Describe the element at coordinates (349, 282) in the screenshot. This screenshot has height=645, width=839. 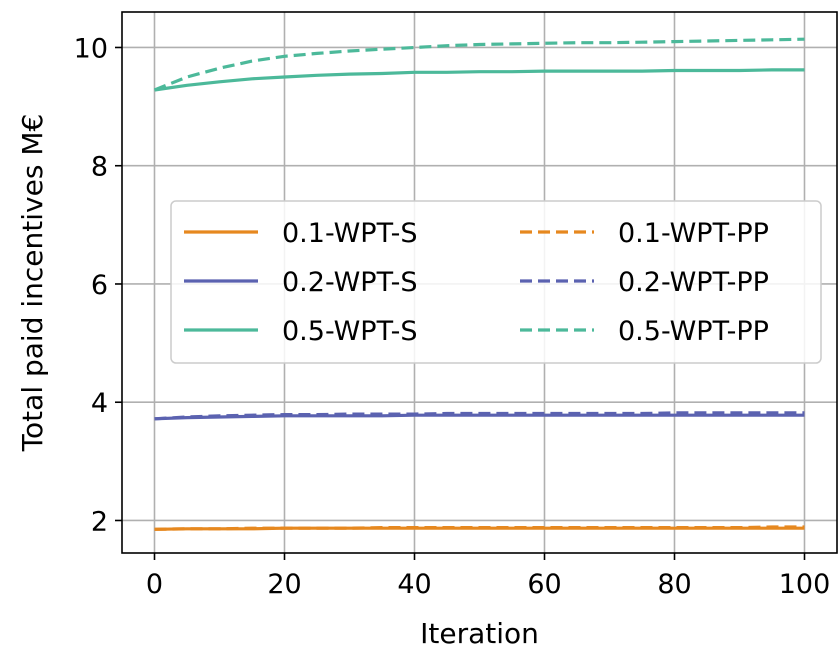
I see `legend-label: 0.2-WPT-S` at that location.